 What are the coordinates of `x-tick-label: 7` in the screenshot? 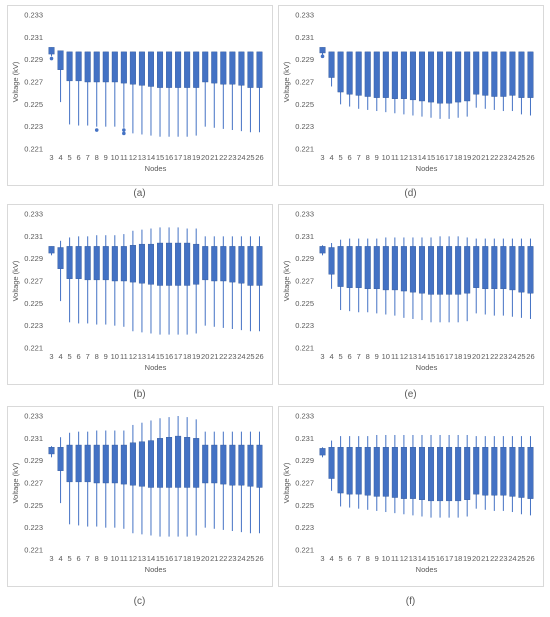 It's located at (88, 157).